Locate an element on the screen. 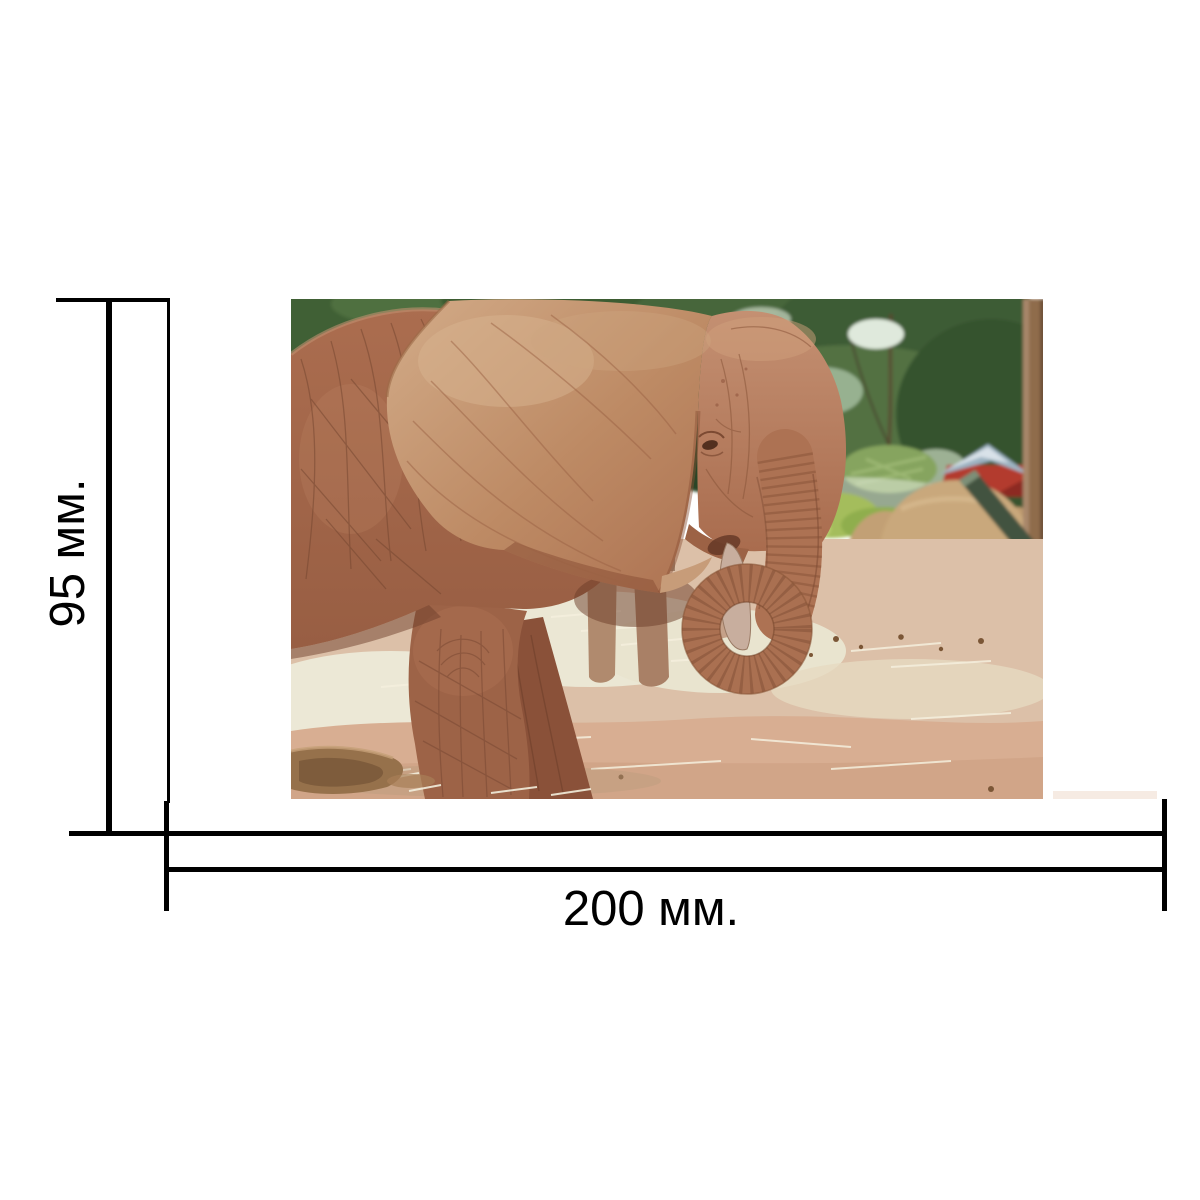  elephant-ear is located at coordinates (548, 447).